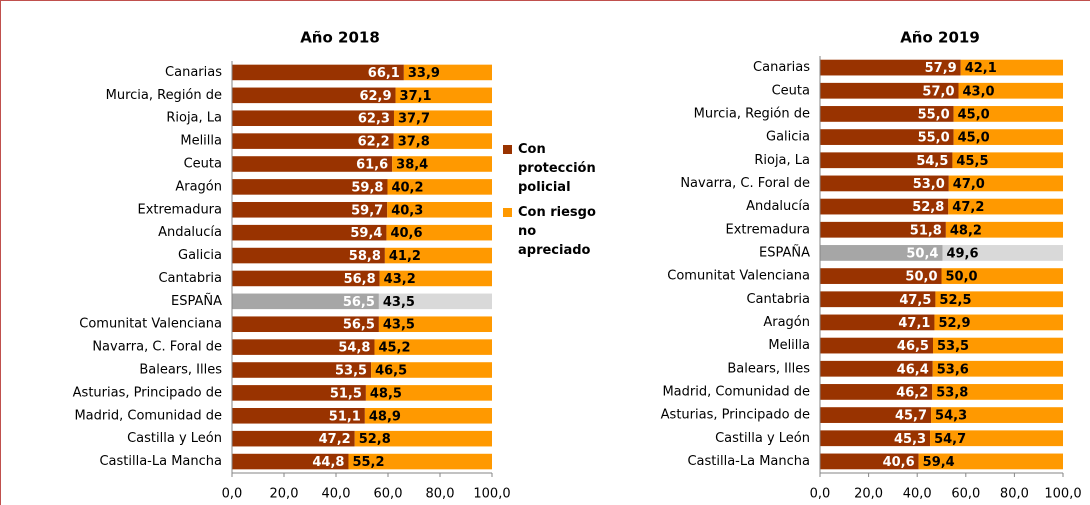  Describe the element at coordinates (934, 114) in the screenshot. I see `value-label: 55,0` at that location.